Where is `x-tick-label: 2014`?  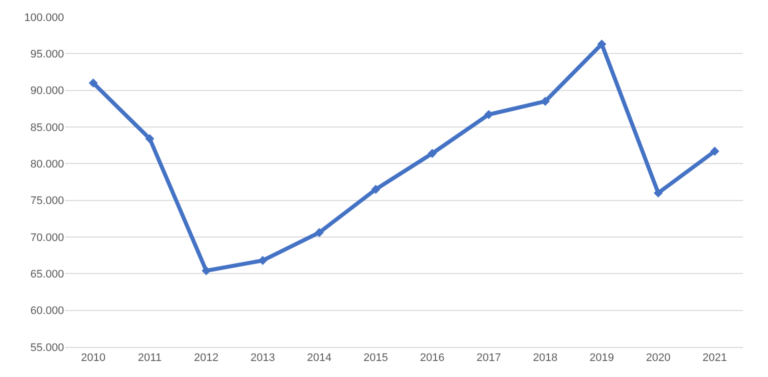
x-tick-label: 2014 is located at coordinates (319, 358).